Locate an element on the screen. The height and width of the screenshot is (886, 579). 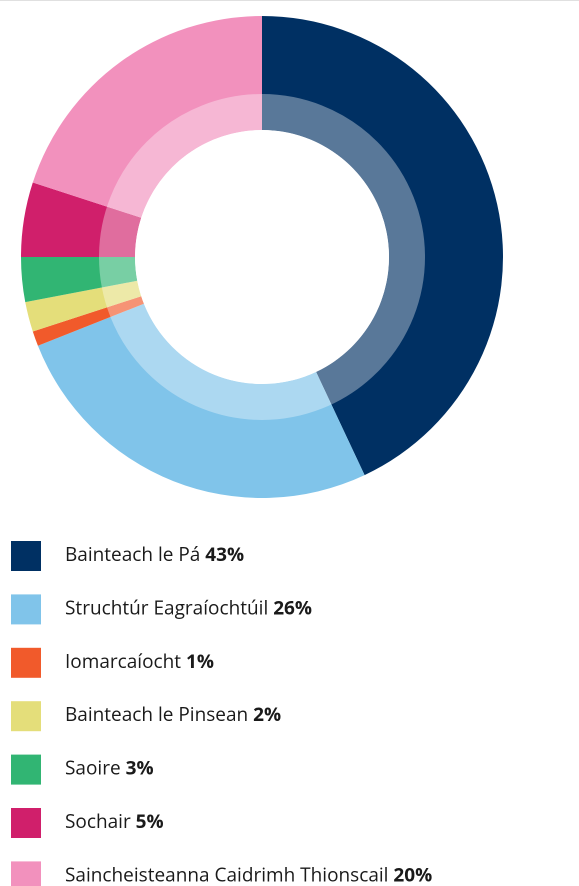
legend-name: Struchtúr Eagraíochtúil is located at coordinates (166, 607).